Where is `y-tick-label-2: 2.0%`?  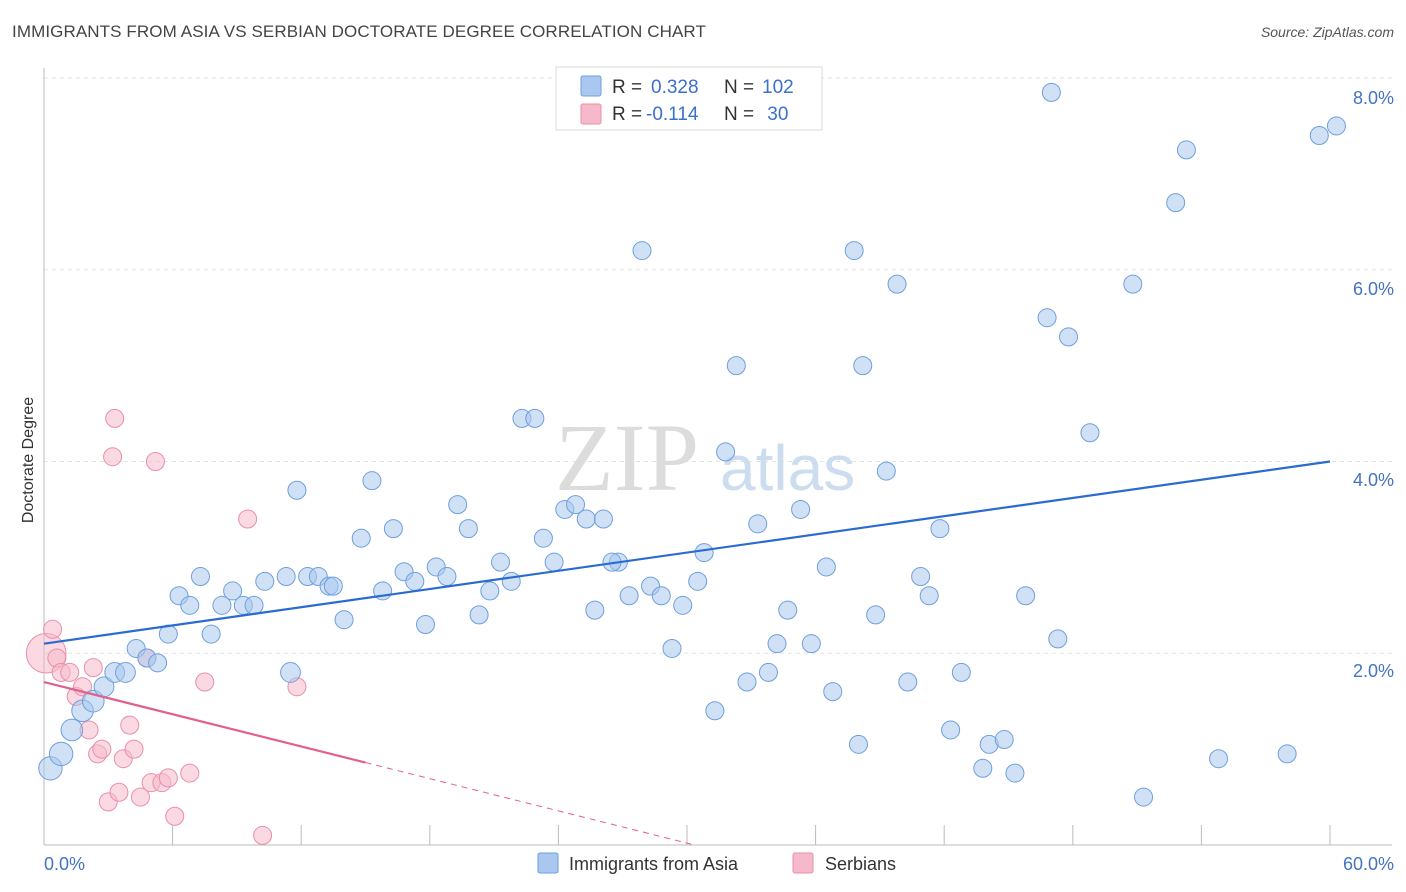
y-tick-label-2: 2.0% is located at coordinates (1373, 671).